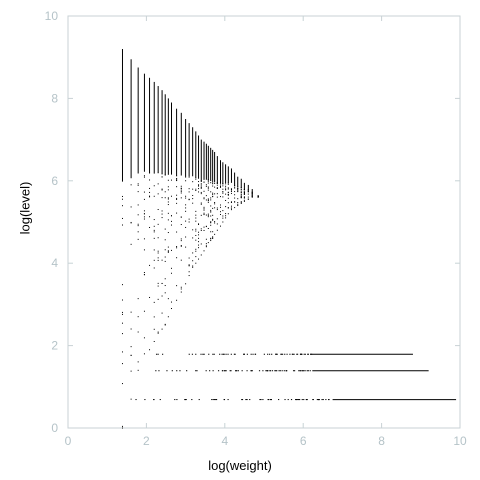  Describe the element at coordinates (240, 465) in the screenshot. I see `x-axis-title: log(weight)` at that location.